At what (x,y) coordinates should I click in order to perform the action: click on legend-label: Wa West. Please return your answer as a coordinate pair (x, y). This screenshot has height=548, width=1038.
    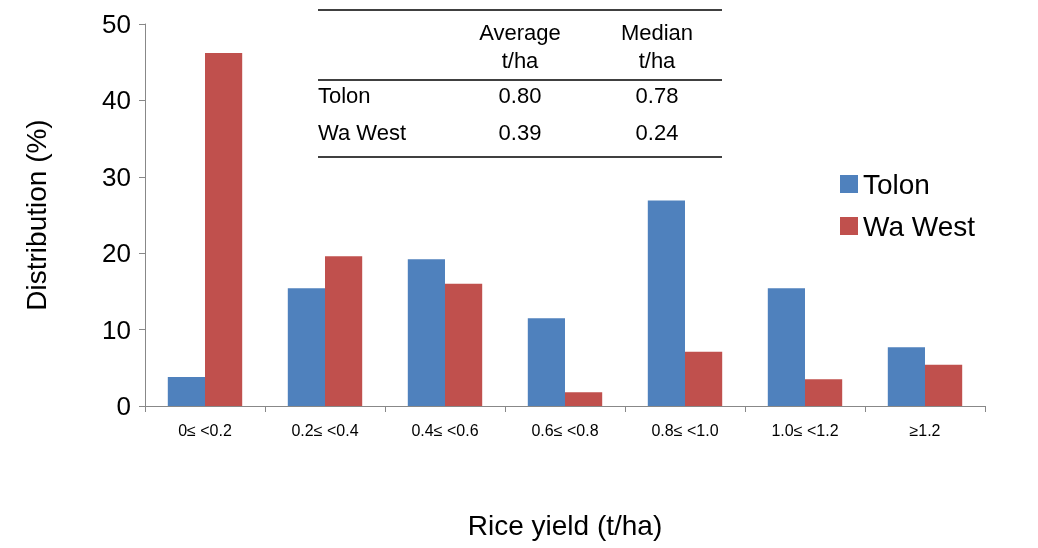
    Looking at the image, I should click on (919, 226).